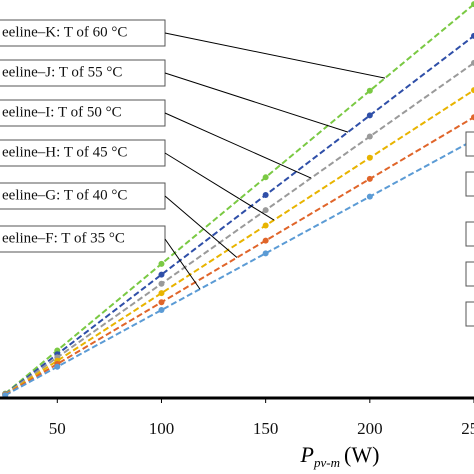 The width and height of the screenshot is (474, 474). I want to click on annotation-label: eeline–H: T of 45 °C, so click(64, 152).